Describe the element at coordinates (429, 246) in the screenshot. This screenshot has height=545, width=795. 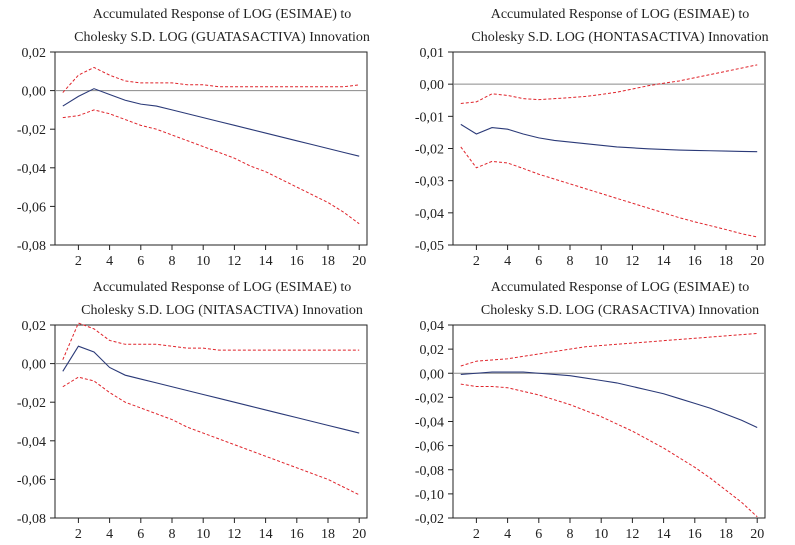
I see `y-tick-label: -0,05` at that location.